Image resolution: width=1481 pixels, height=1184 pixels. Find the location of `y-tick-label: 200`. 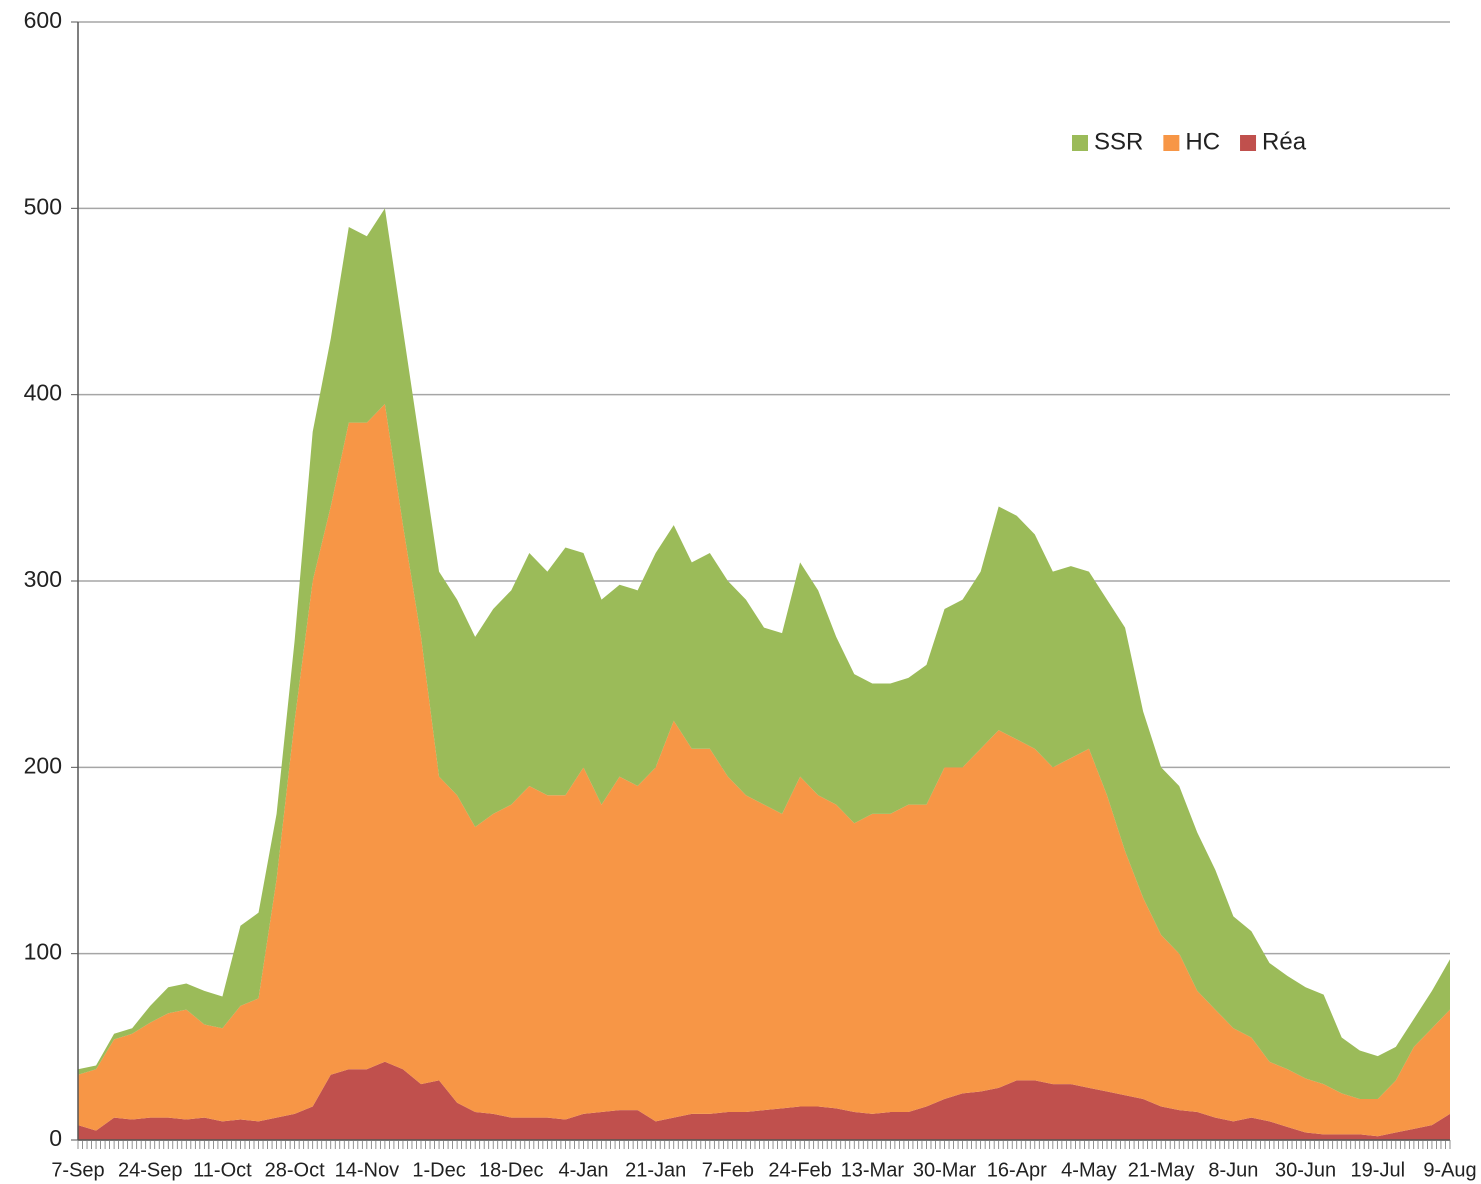

y-tick-label: 200 is located at coordinates (43, 765).